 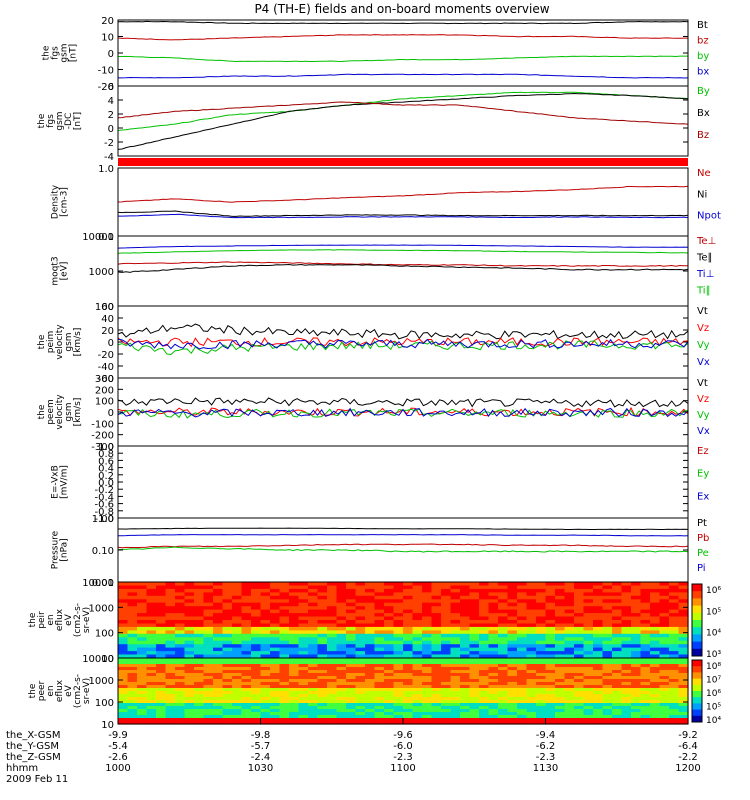 What do you see at coordinates (101, 681) in the screenshot?
I see `y-tick-label: 1000` at bounding box center [101, 681].